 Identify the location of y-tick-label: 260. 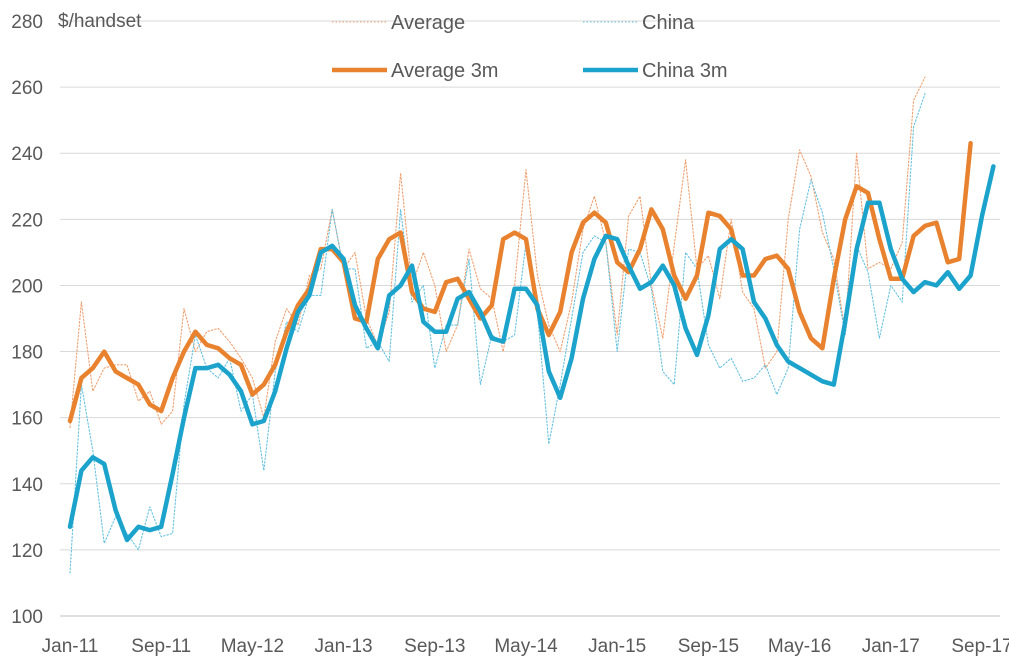
(27, 88).